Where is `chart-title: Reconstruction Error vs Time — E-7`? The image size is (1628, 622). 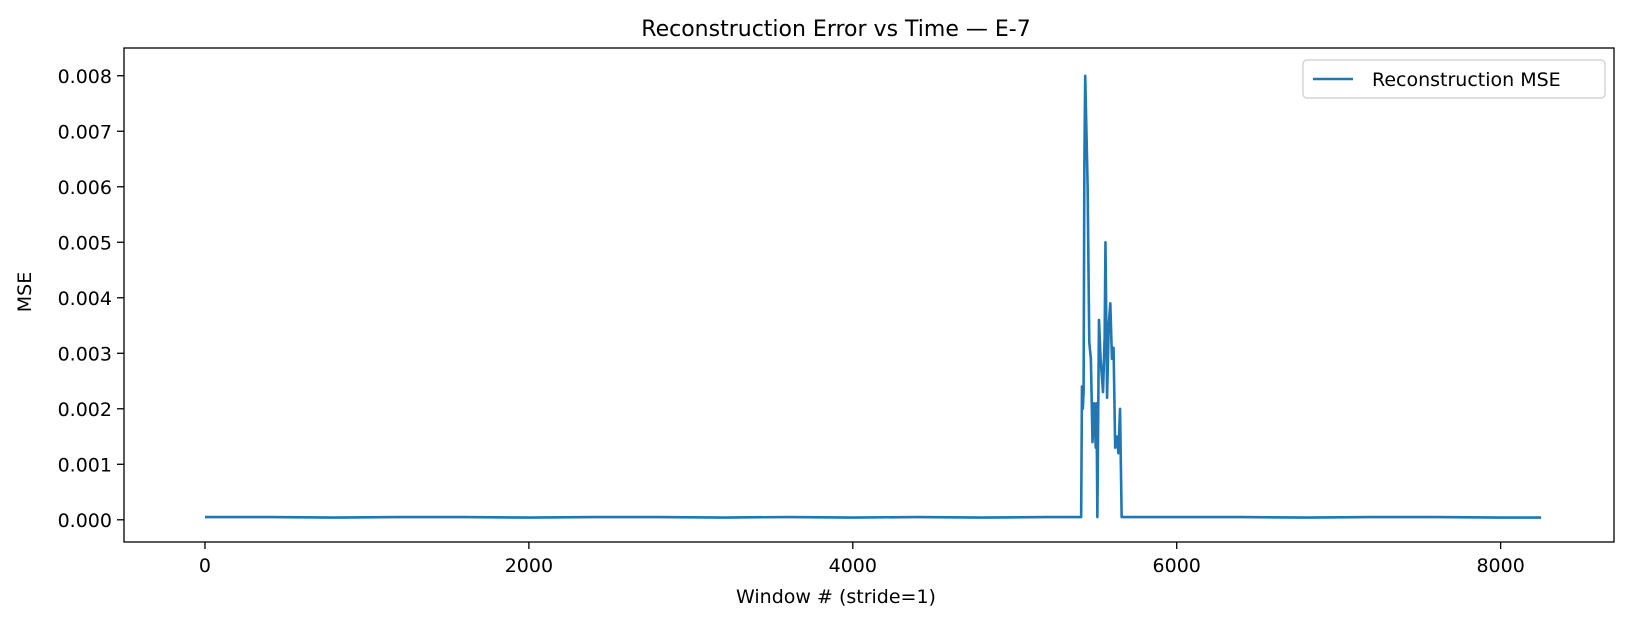 chart-title: Reconstruction Error vs Time — E-7 is located at coordinates (835, 29).